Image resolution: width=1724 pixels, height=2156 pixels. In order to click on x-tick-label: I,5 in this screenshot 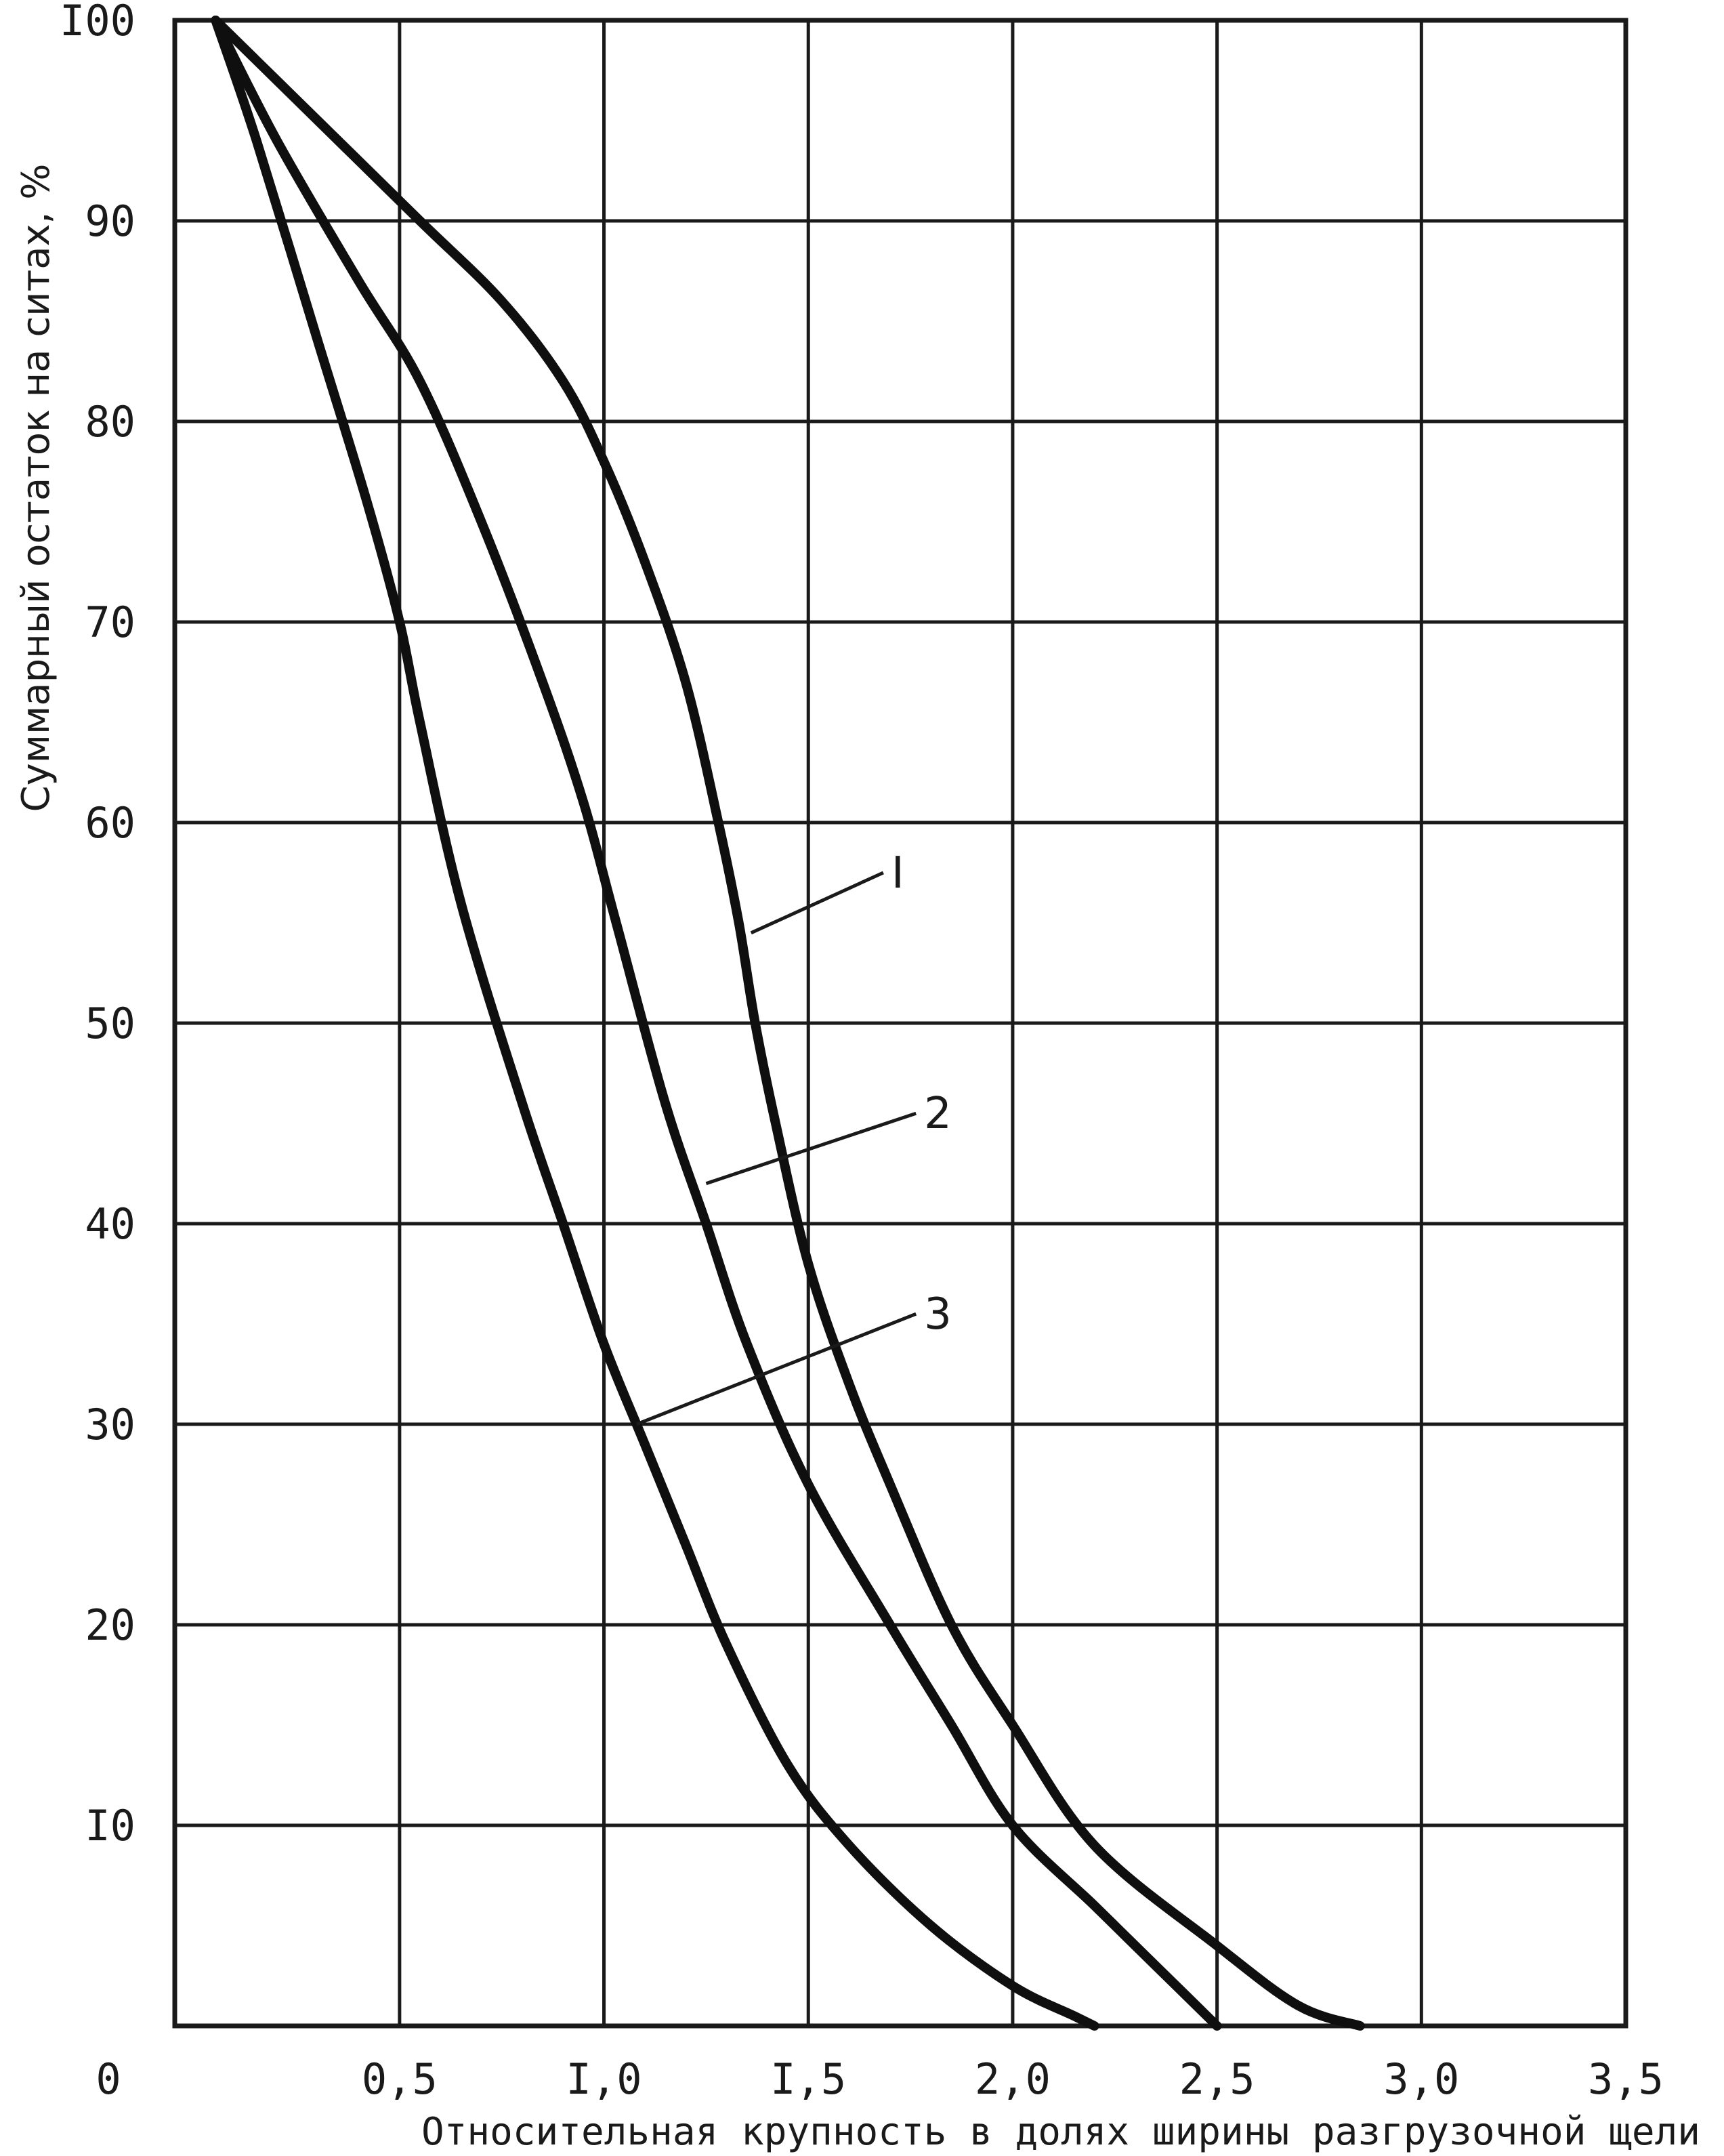, I will do `click(808, 2079)`.